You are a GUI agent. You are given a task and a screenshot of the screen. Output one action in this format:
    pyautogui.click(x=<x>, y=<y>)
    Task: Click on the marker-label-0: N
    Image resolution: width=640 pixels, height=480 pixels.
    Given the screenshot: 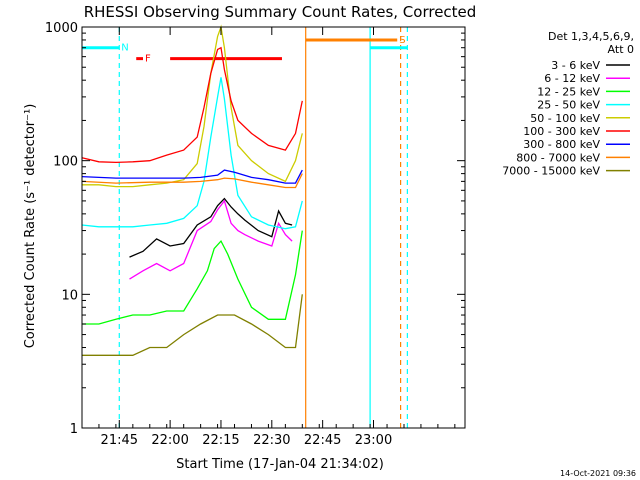 What is the action you would take?
    pyautogui.click(x=124, y=48)
    